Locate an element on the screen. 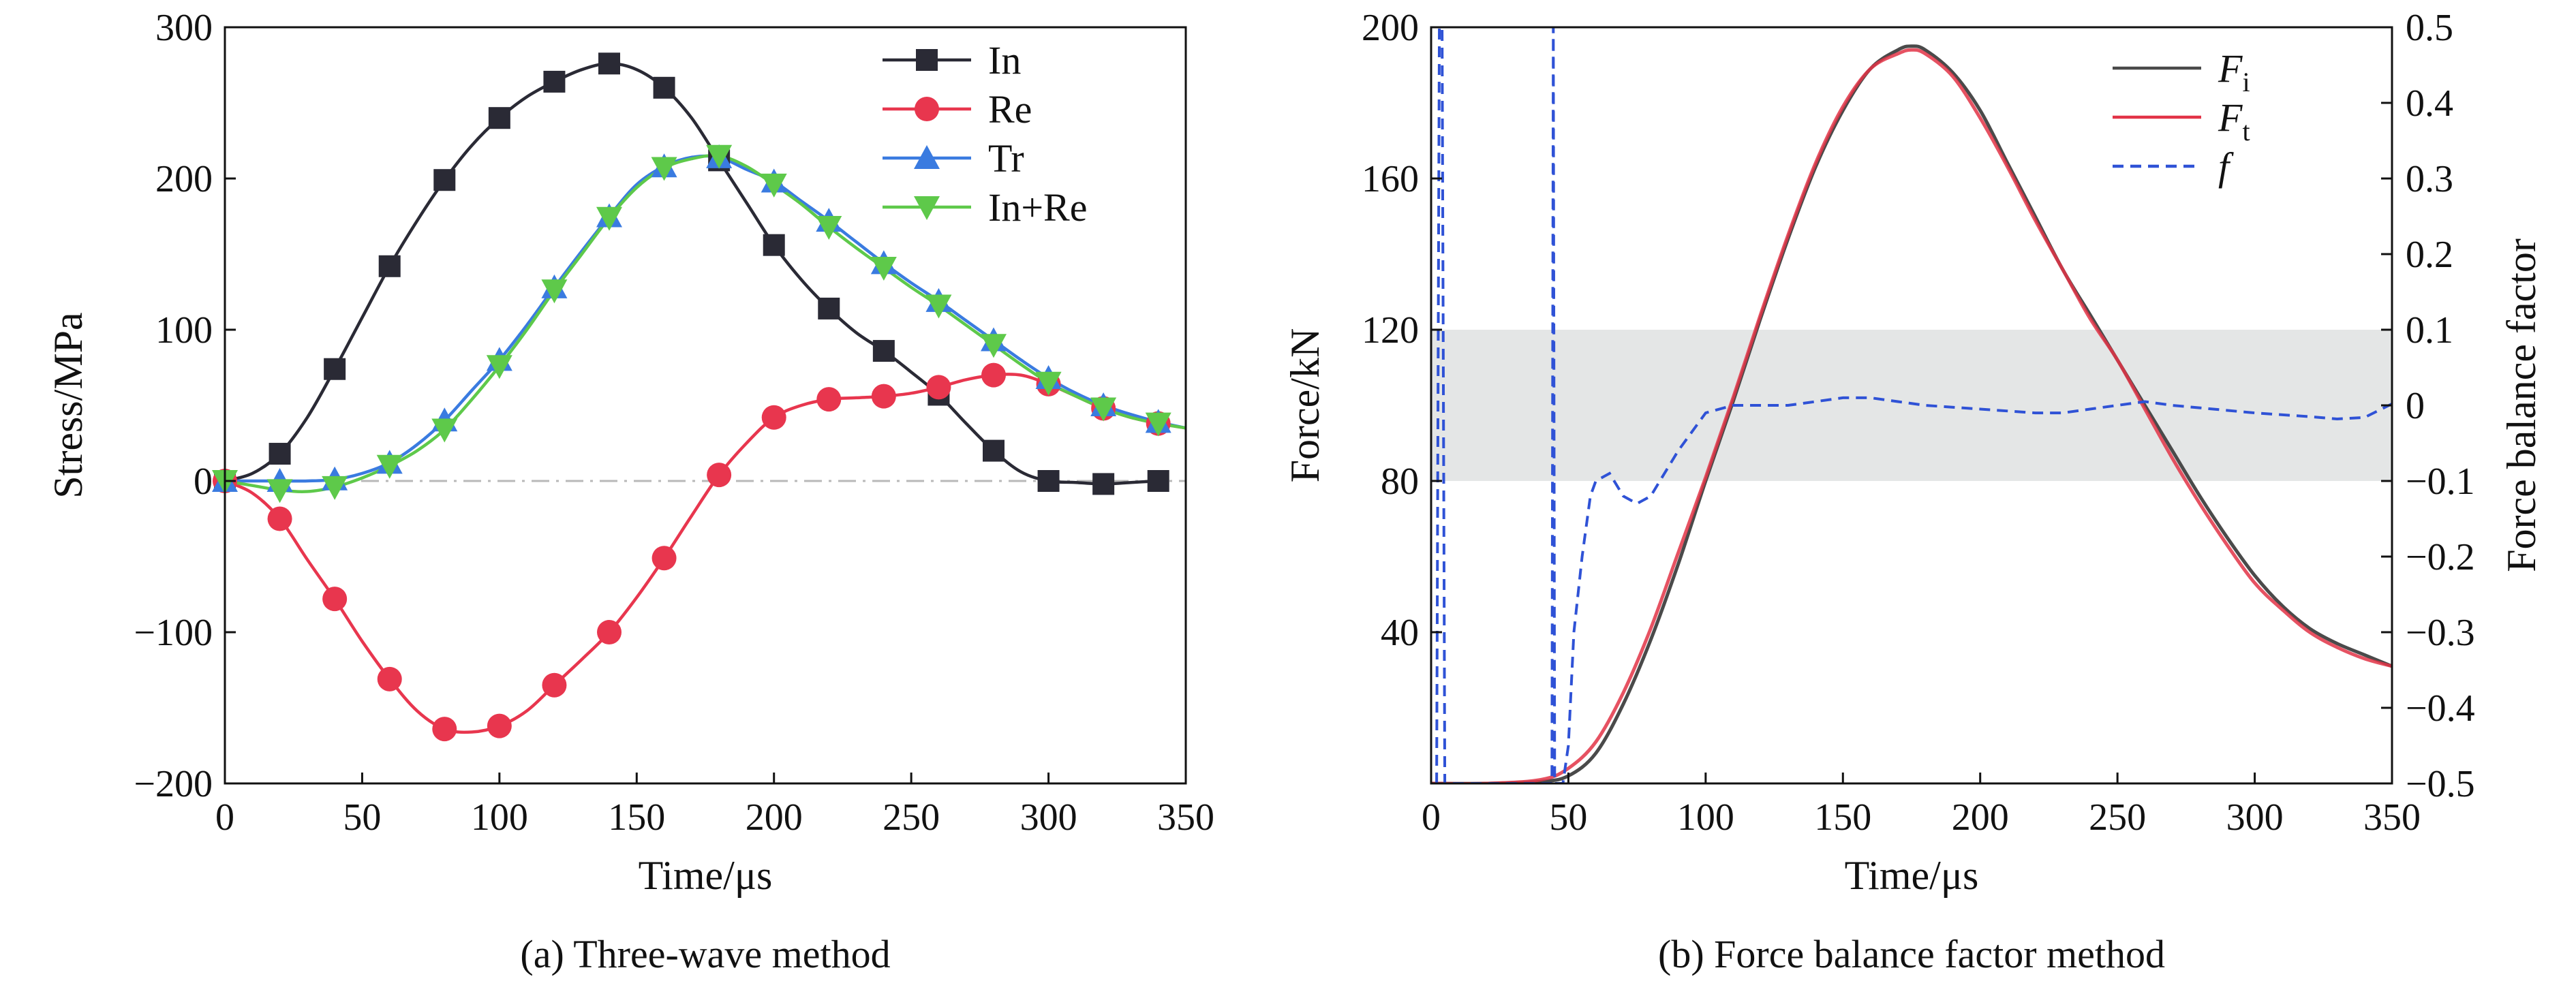 Image resolution: width=2576 pixels, height=981 pixels. legend-marker-re is located at coordinates (927, 109).